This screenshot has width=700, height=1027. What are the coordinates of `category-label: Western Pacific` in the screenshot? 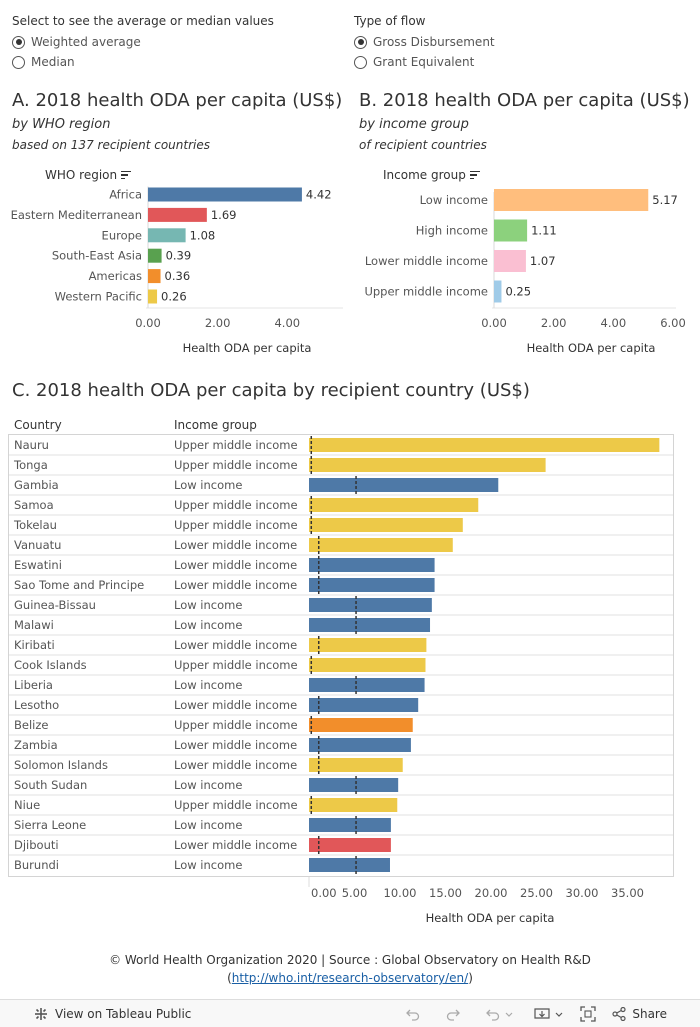 It's located at (98, 297).